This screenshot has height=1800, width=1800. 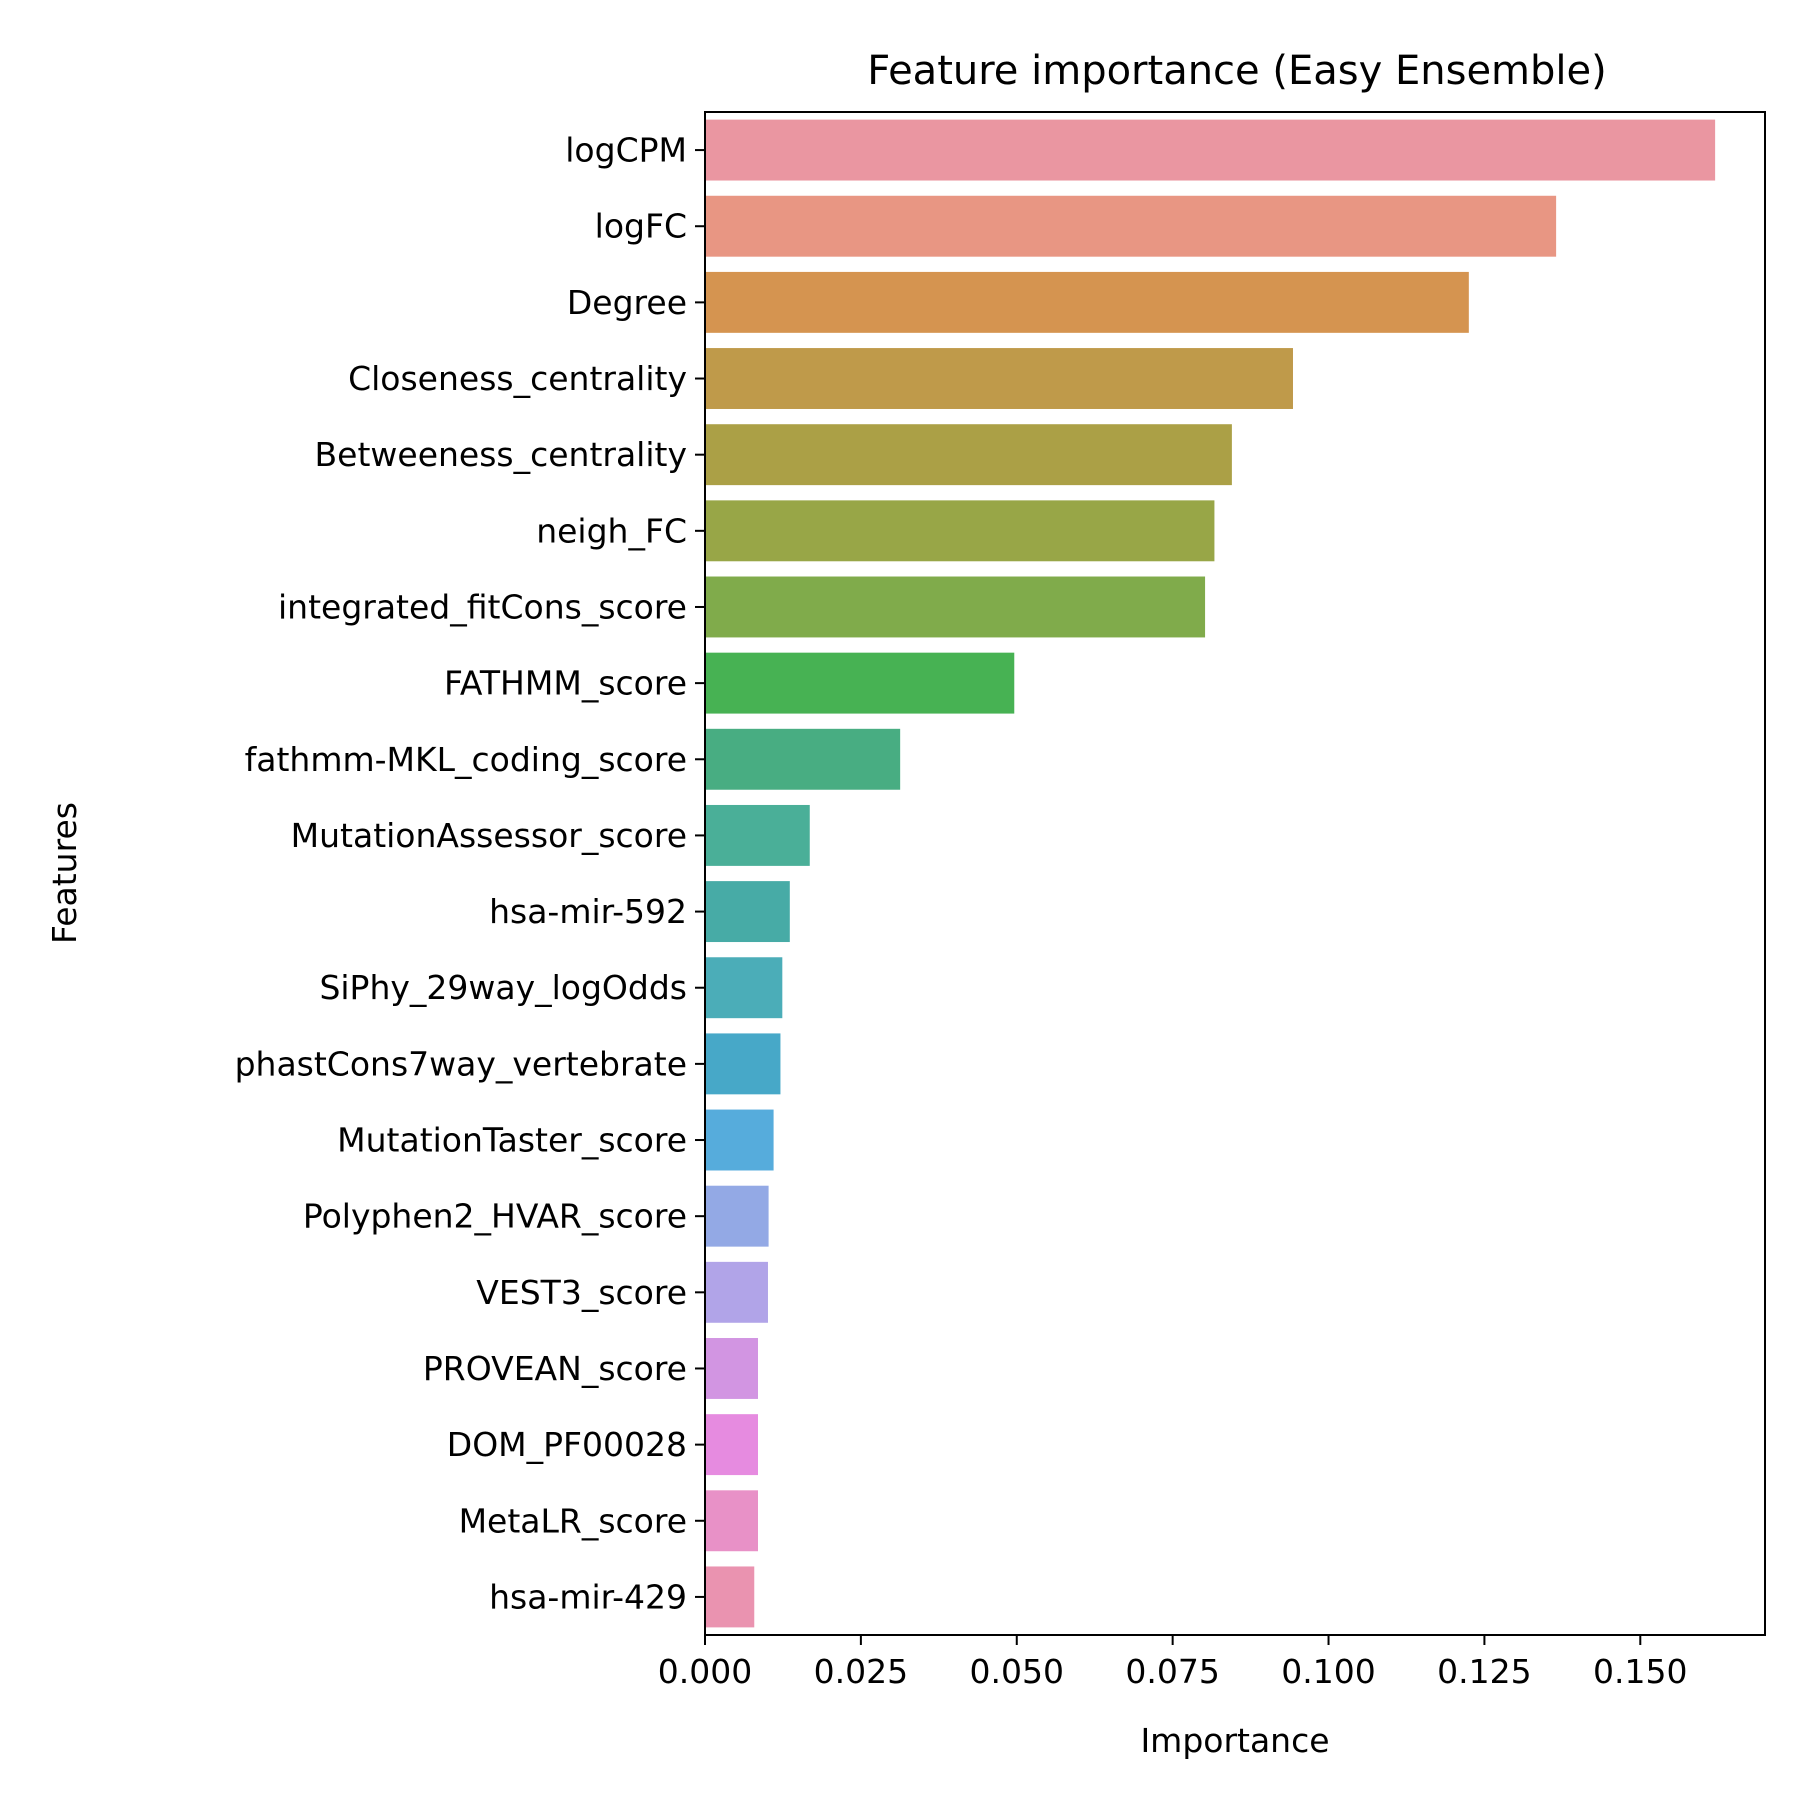 What do you see at coordinates (705, 1671) in the screenshot?
I see `x-tick-label: 0.000` at bounding box center [705, 1671].